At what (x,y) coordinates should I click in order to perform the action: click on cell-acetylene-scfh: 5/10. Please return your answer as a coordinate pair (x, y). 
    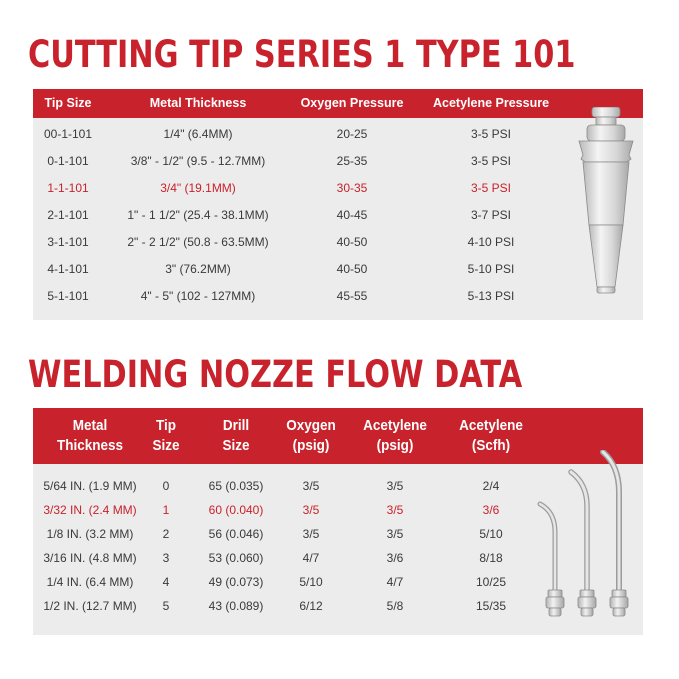
    Looking at the image, I should click on (491, 534).